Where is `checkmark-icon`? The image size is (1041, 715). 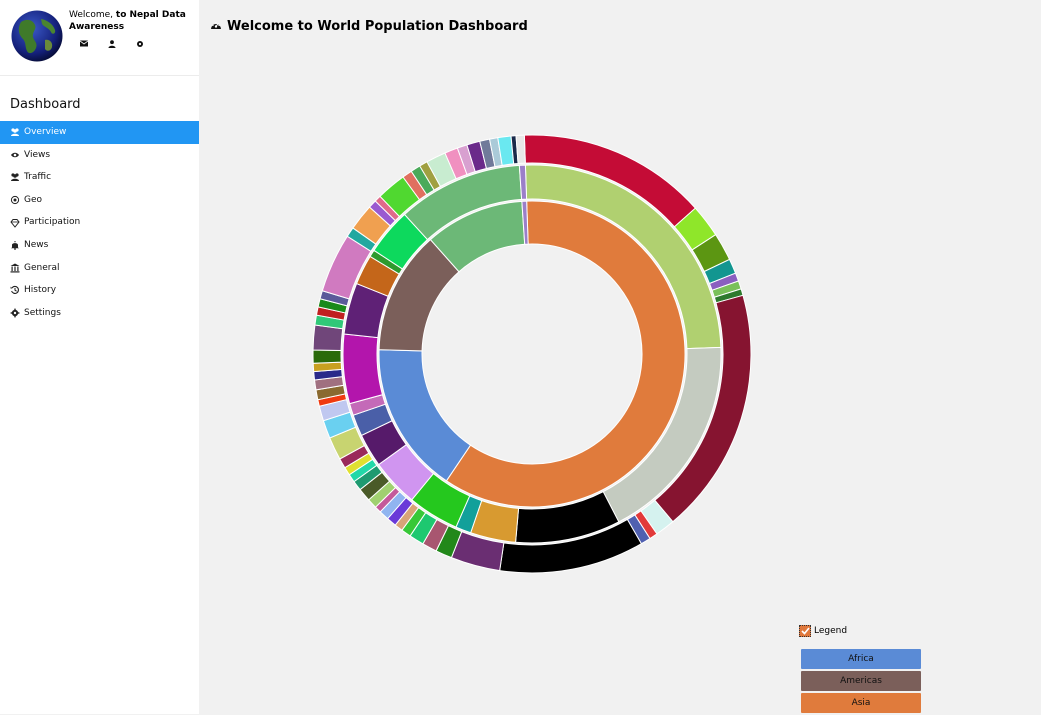
checkmark-icon is located at coordinates (805, 631).